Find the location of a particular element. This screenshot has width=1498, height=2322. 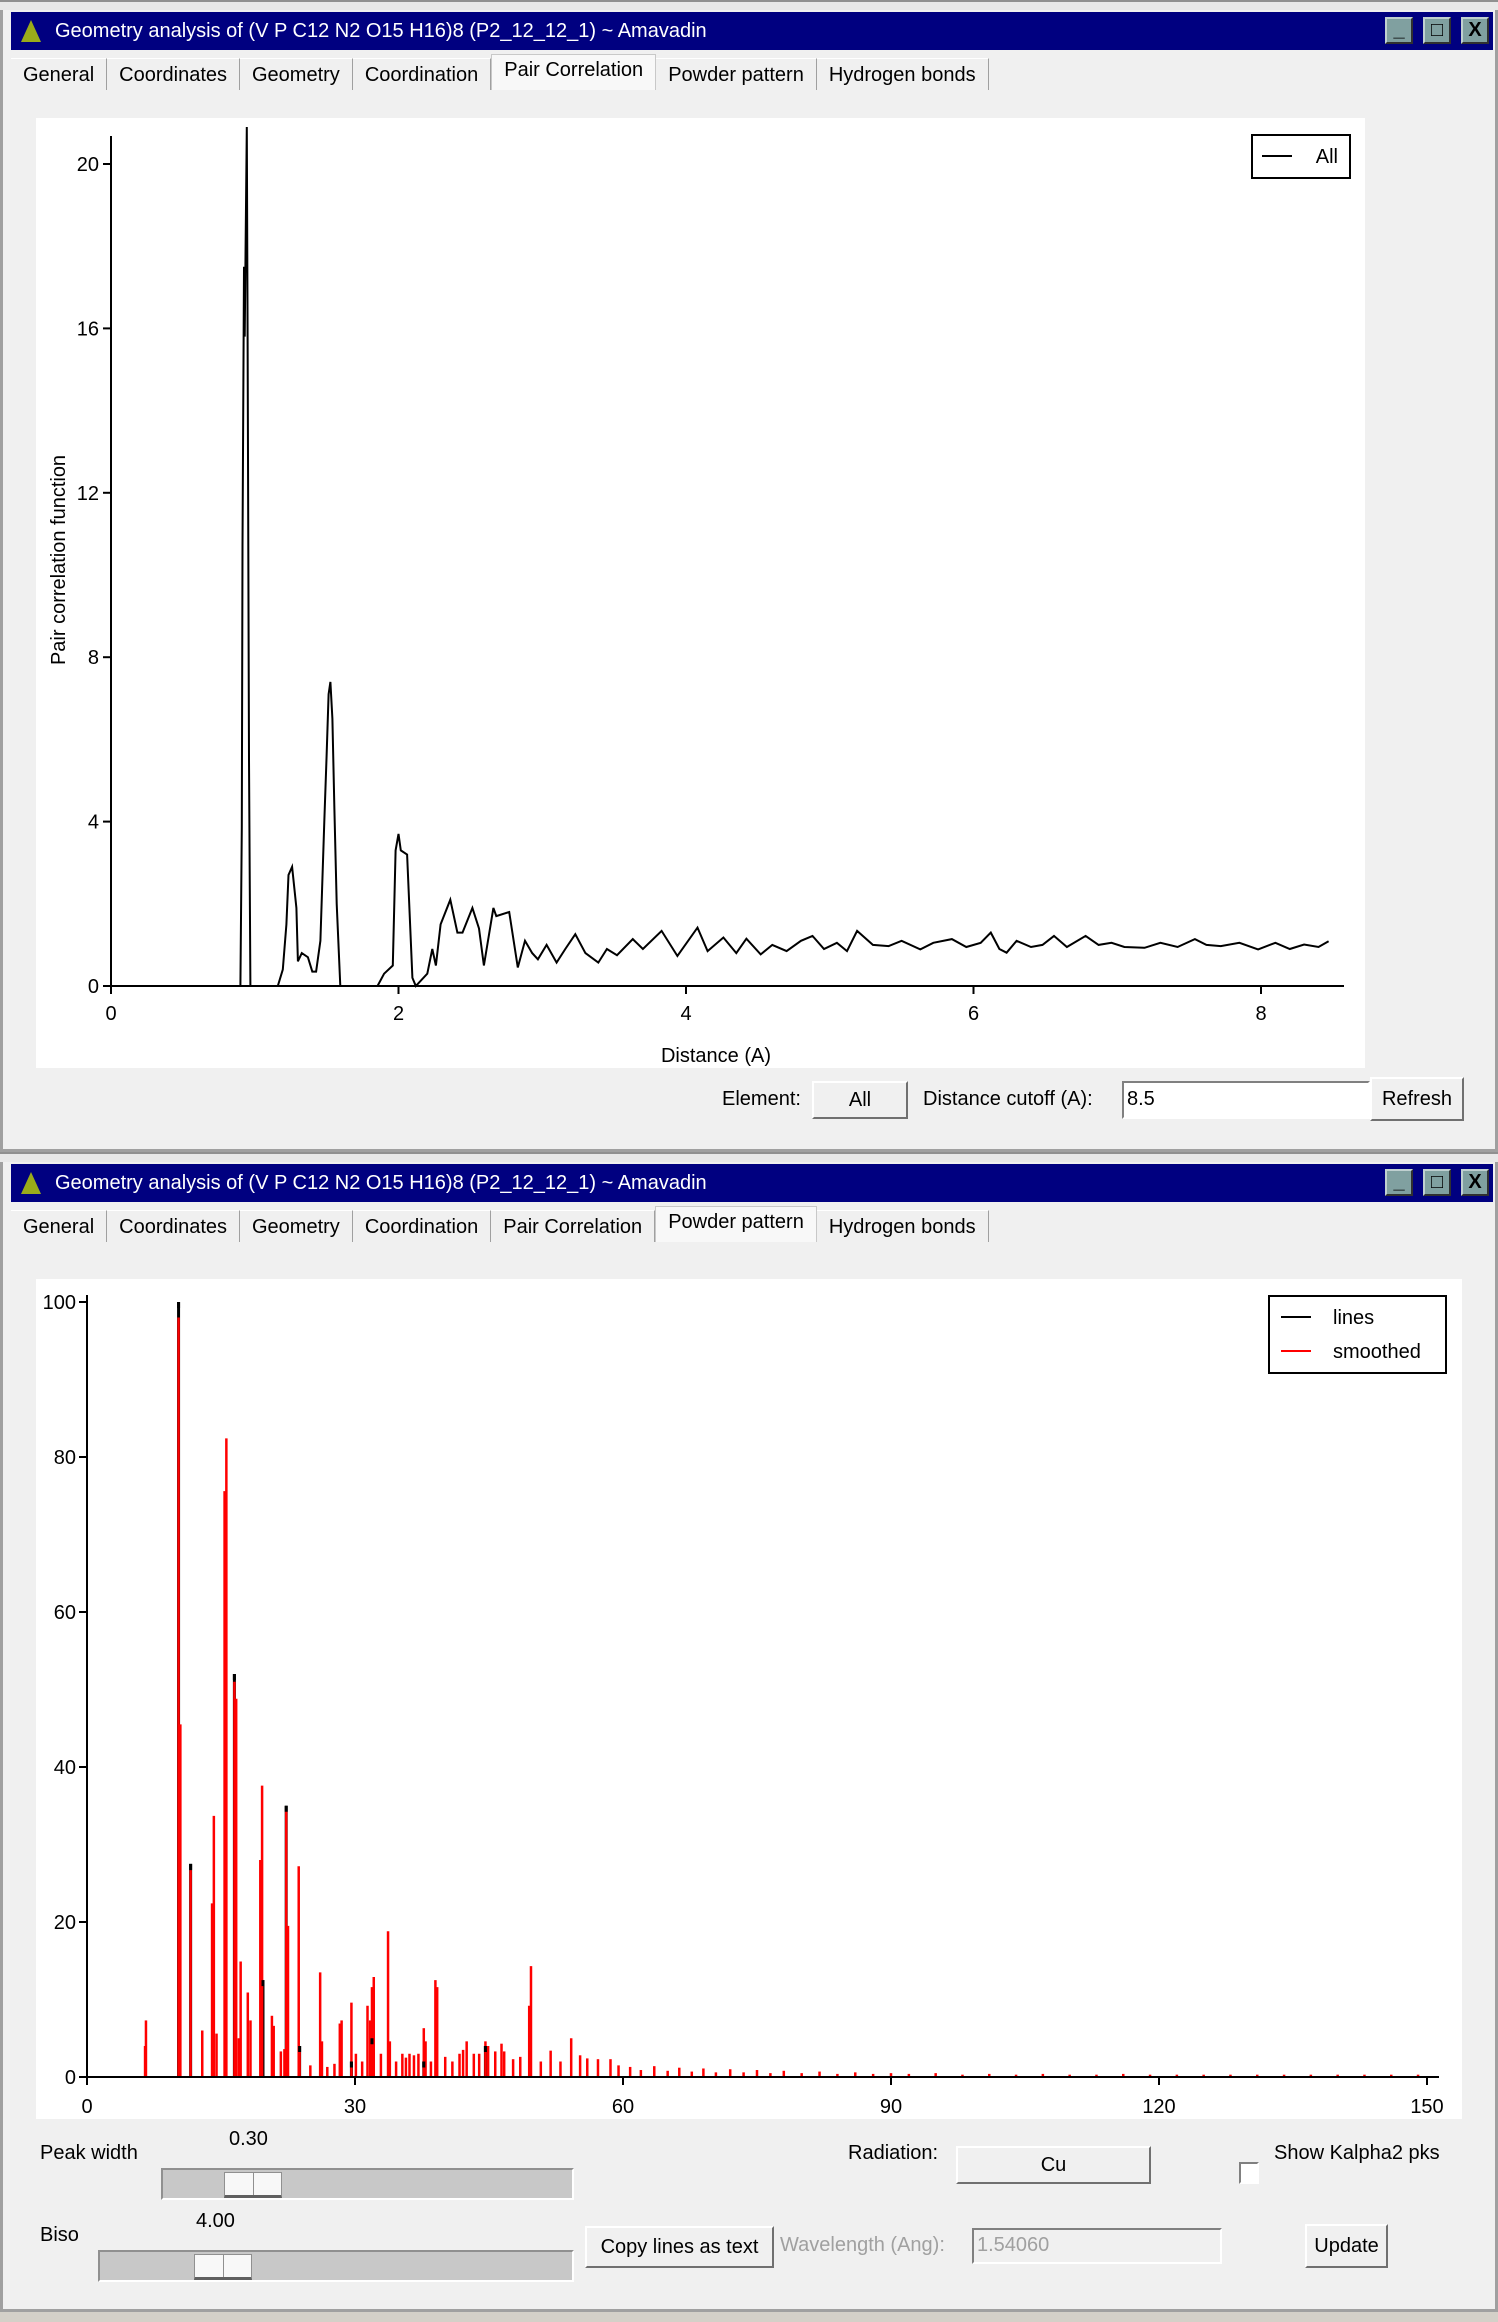

x-tick-label: 2 is located at coordinates (398, 1014).